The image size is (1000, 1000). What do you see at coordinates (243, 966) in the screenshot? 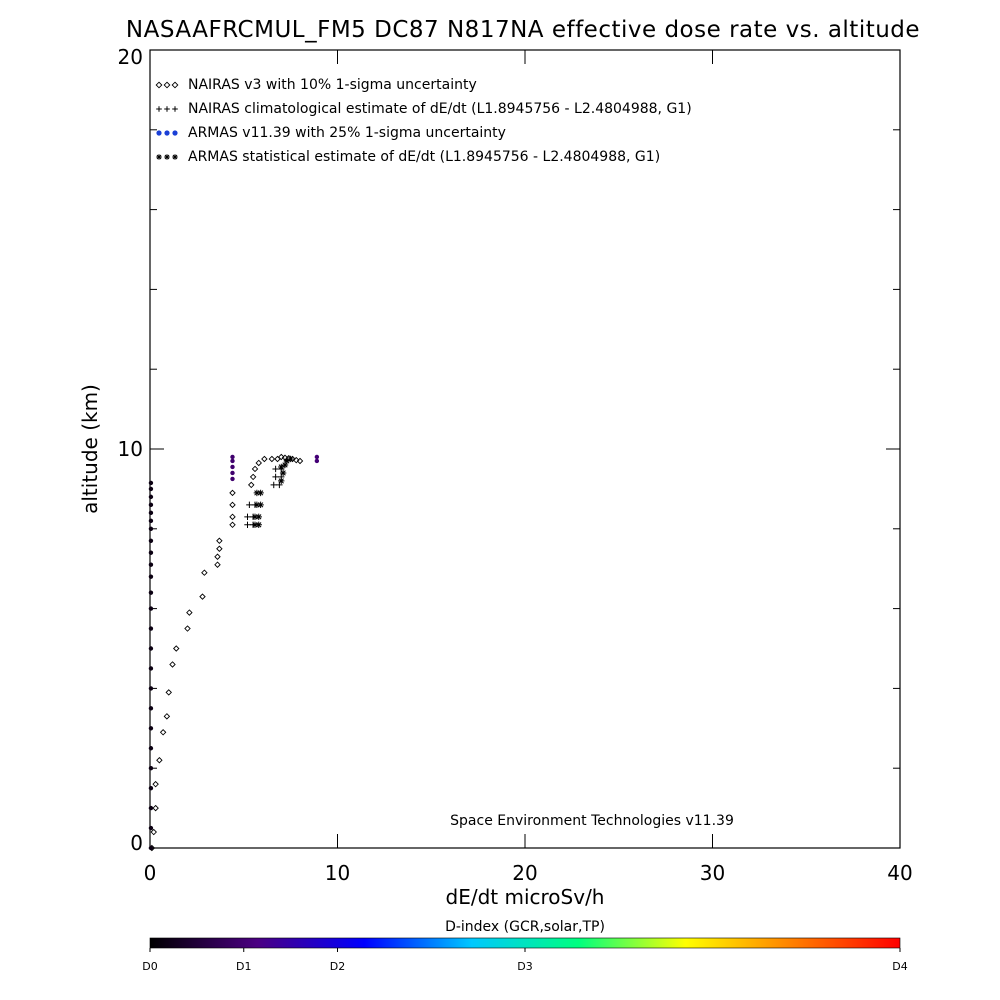
I see `colorbar-label-d1: D1` at bounding box center [243, 966].